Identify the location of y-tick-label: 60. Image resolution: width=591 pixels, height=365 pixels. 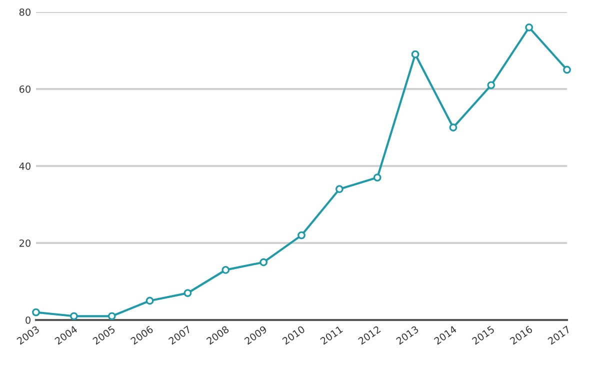
(24, 89).